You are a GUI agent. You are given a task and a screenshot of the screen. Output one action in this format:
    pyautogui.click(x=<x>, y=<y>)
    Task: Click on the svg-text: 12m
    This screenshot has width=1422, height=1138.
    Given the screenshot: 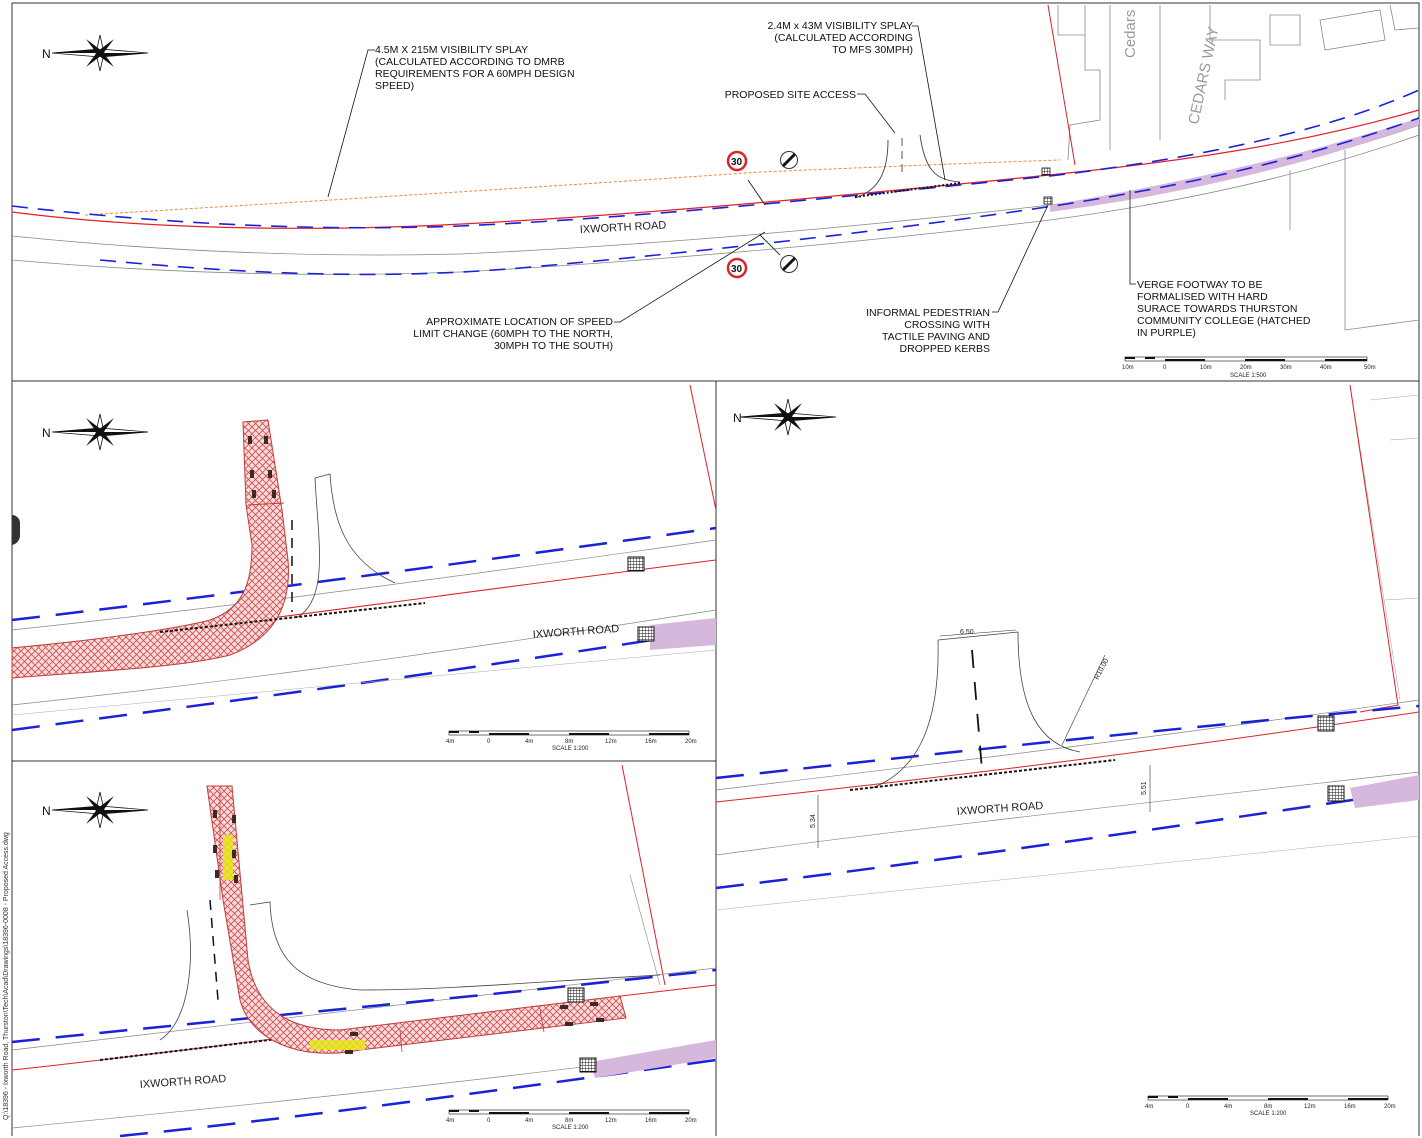 What is the action you would take?
    pyautogui.click(x=611, y=1121)
    